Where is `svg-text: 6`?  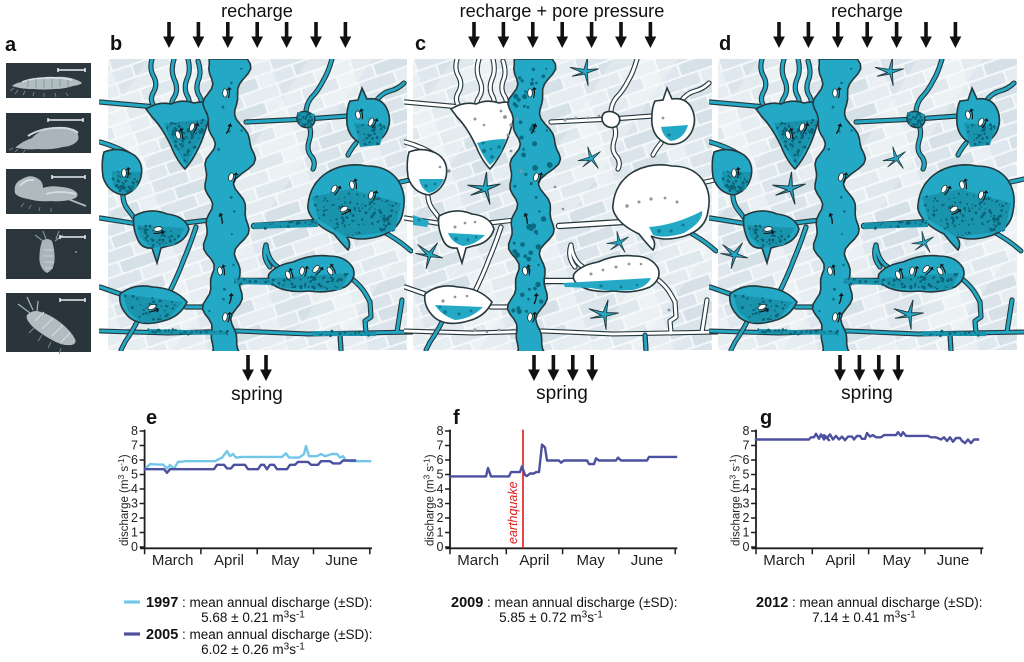 svg-text: 6 is located at coordinates (134, 460).